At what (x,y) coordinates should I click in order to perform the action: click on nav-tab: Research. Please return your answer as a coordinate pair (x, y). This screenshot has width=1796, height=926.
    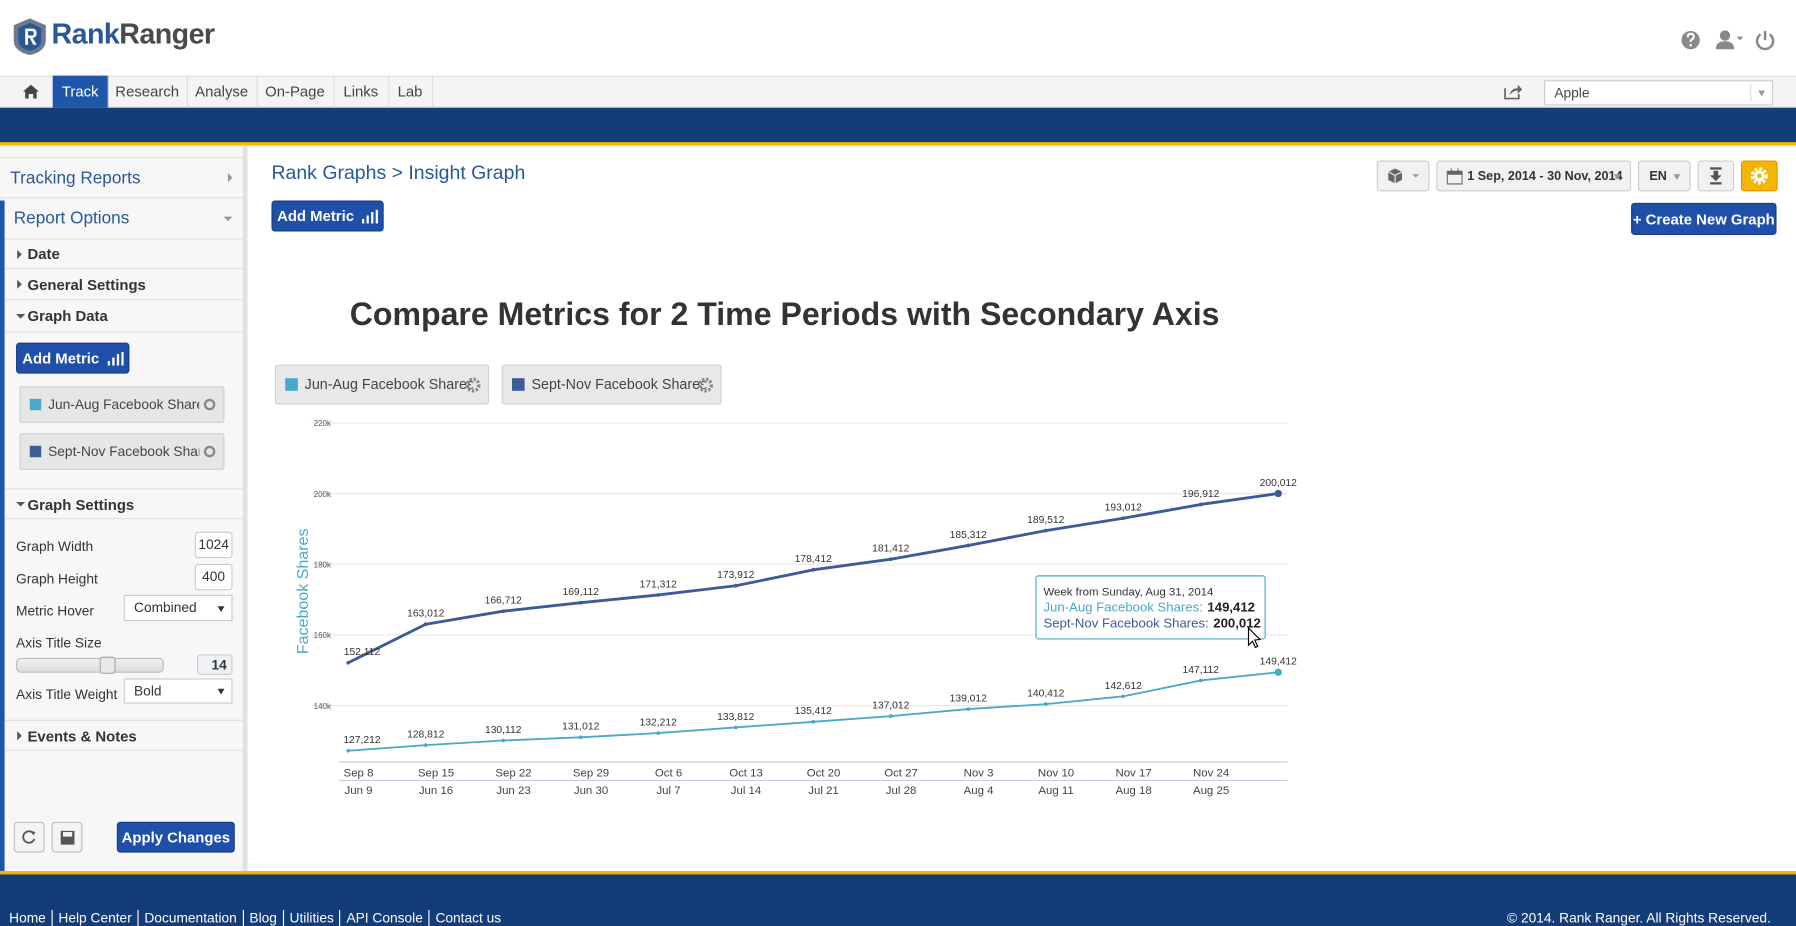
    Looking at the image, I should click on (148, 91).